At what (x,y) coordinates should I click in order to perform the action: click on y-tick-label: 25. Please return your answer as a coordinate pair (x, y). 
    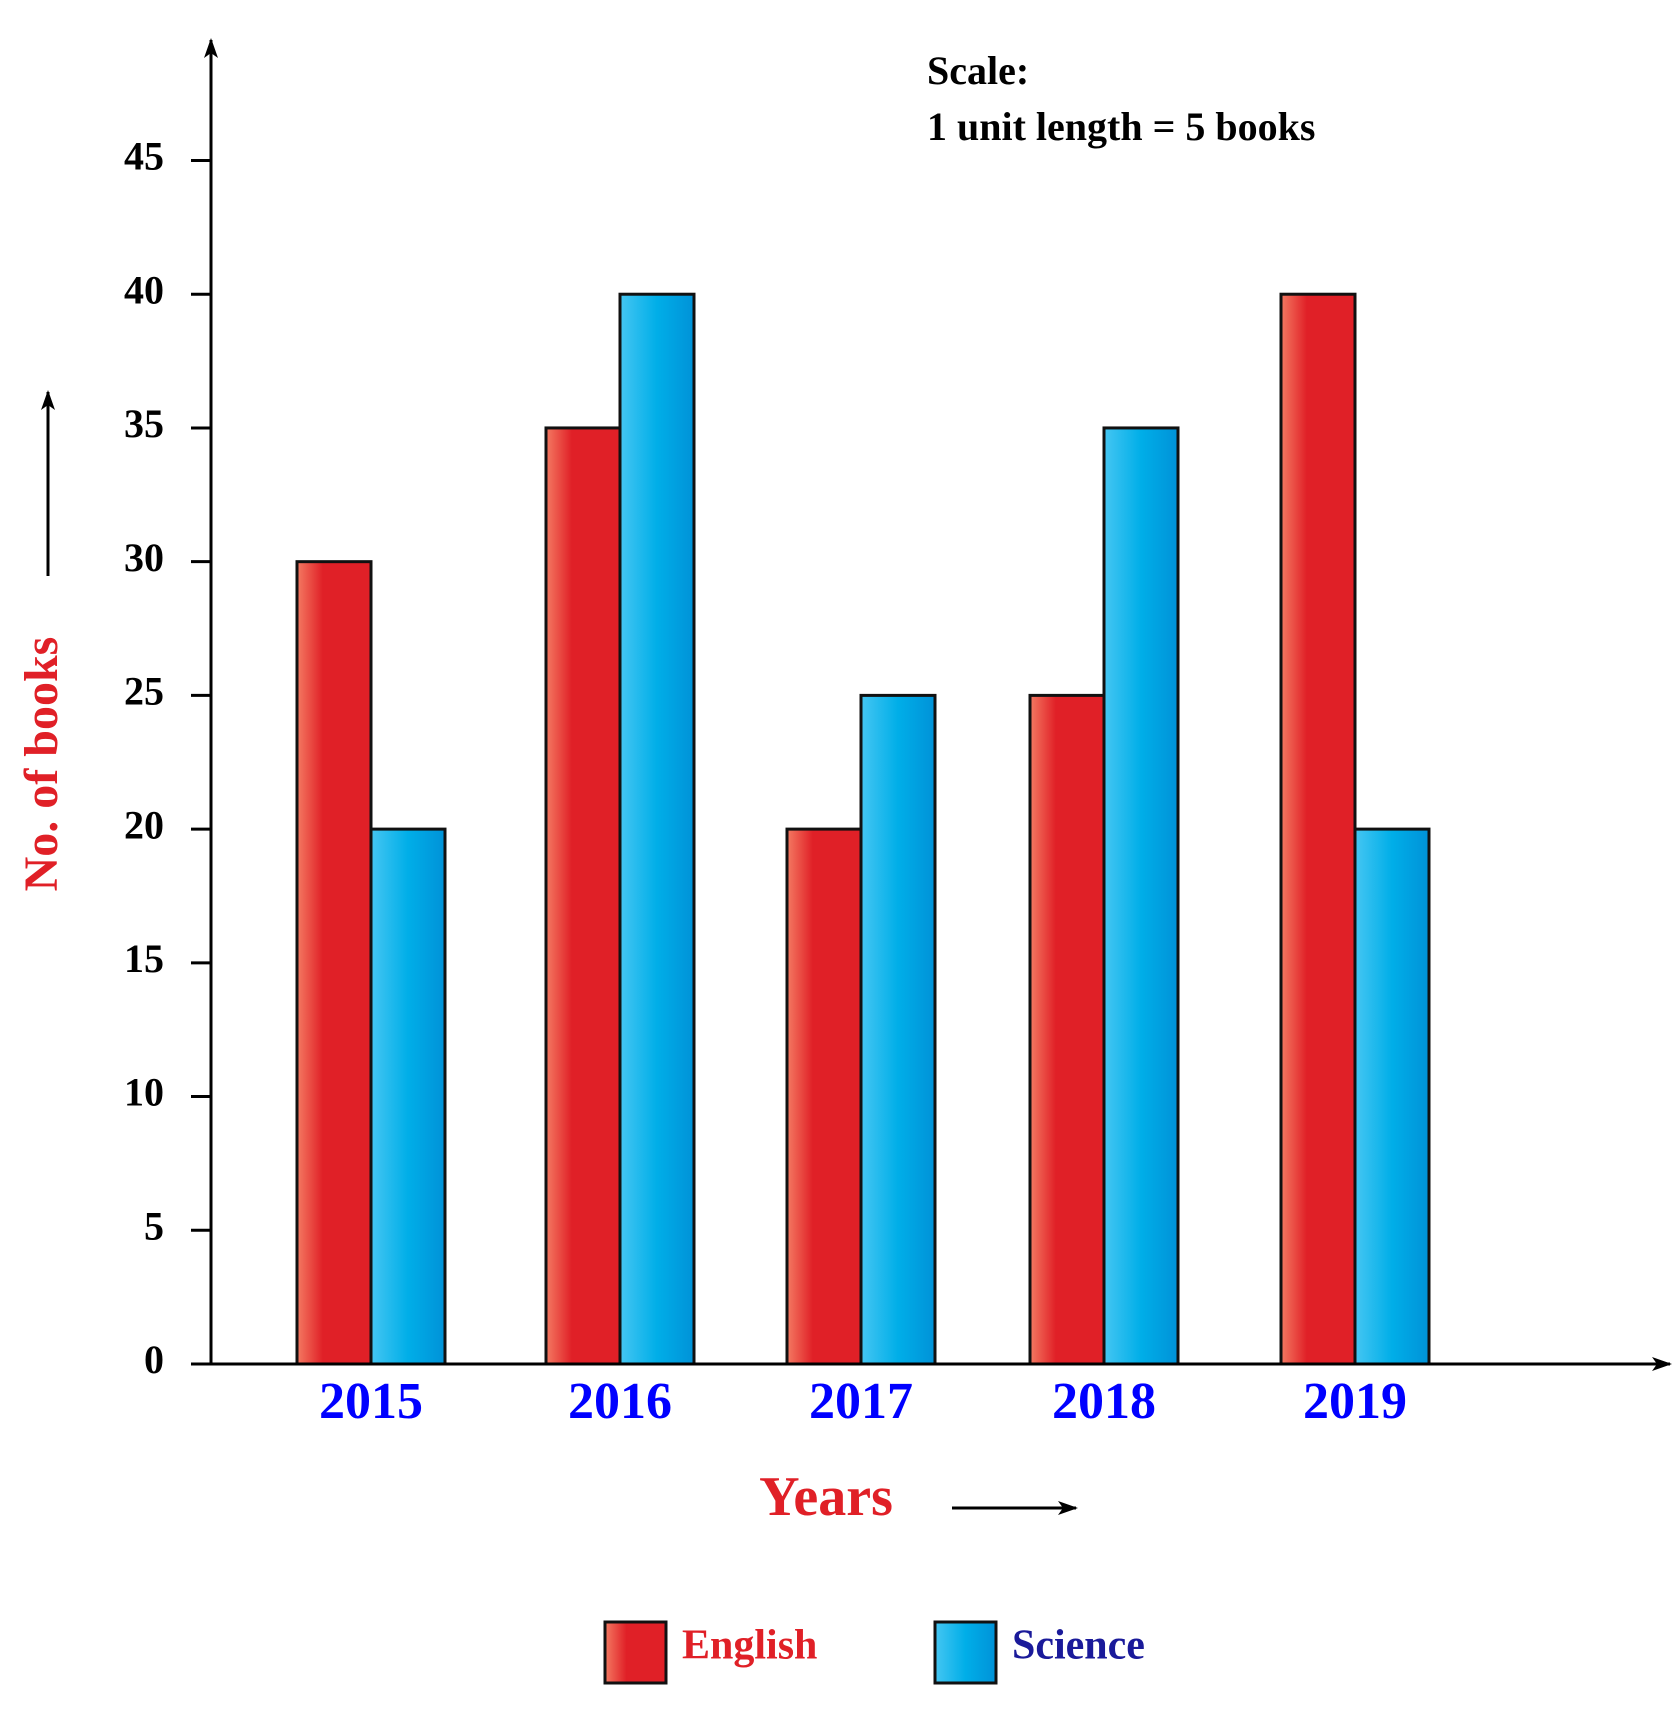
    Looking at the image, I should click on (144, 691).